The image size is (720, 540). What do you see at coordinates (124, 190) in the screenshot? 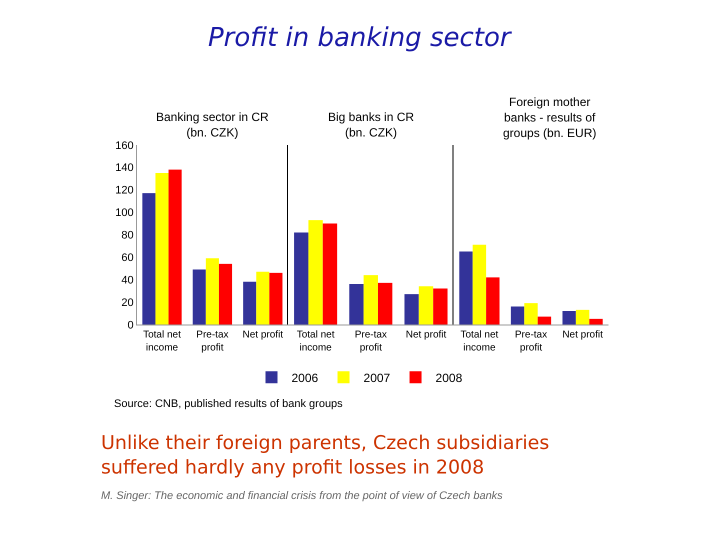
I see `y-tick-label: 120` at bounding box center [124, 190].